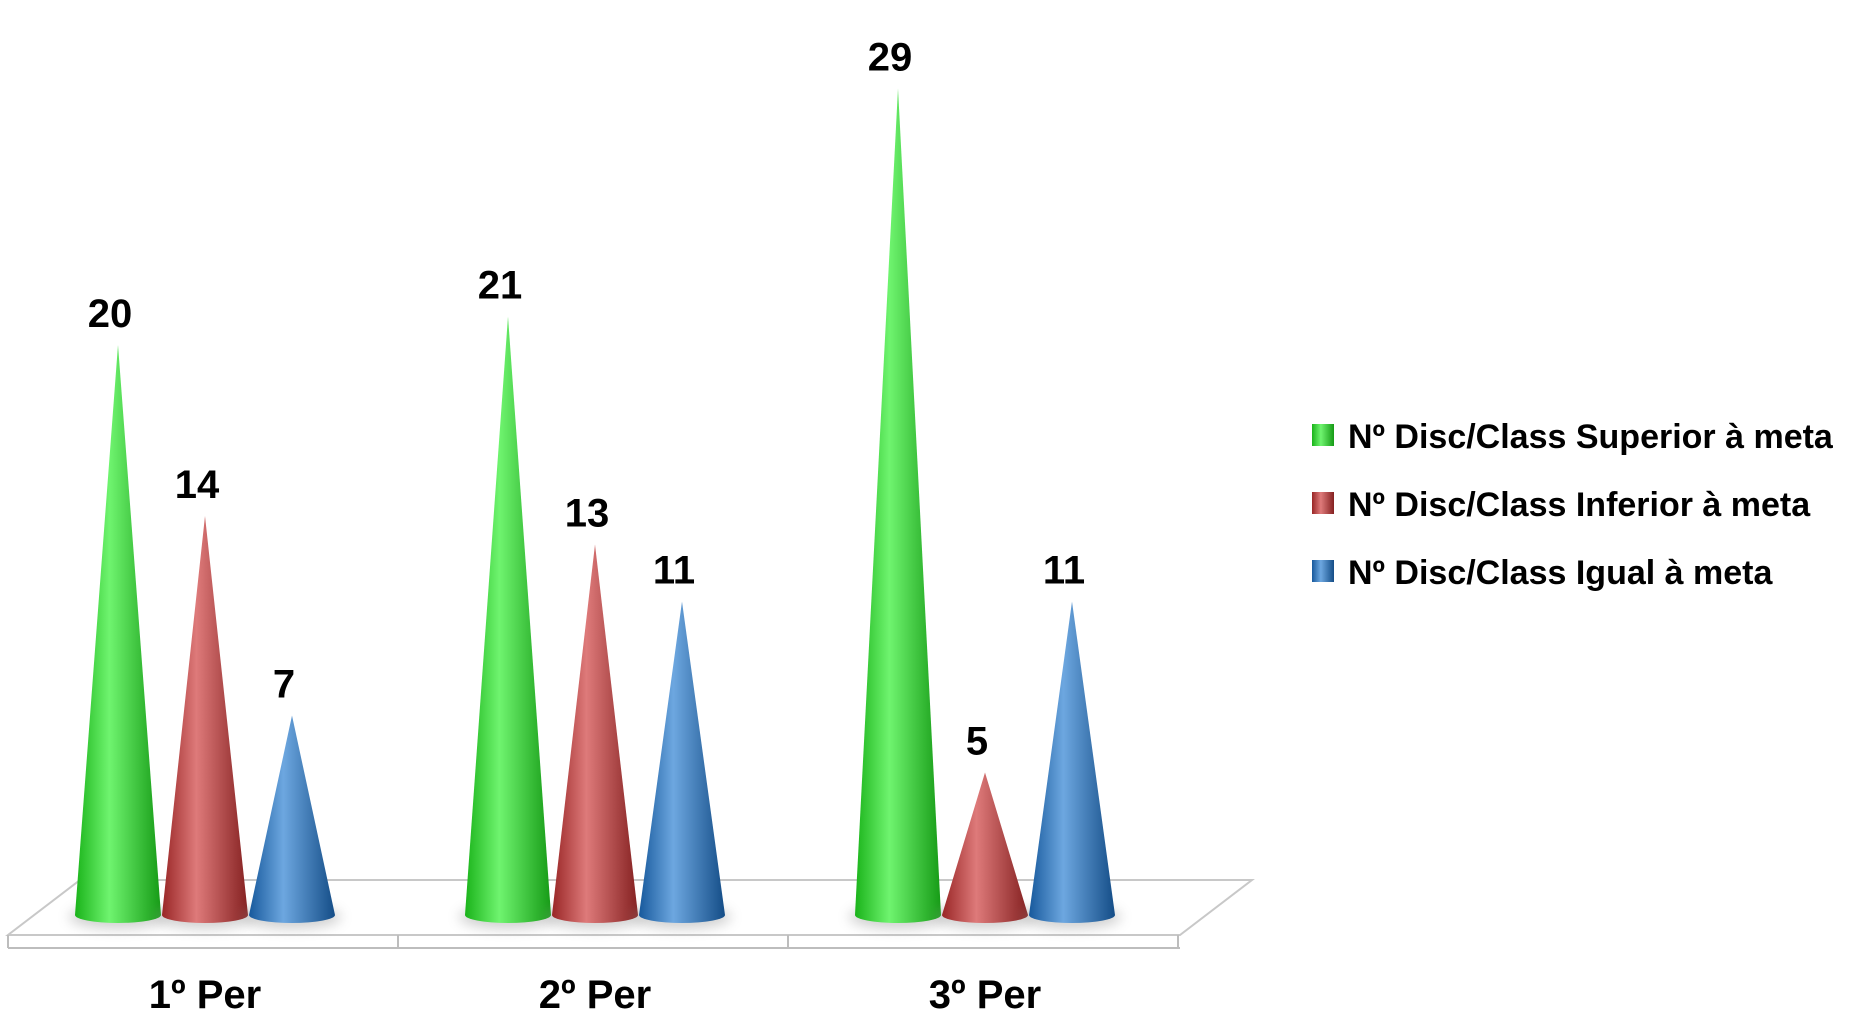 The image size is (1870, 1017). Describe the element at coordinates (500, 286) in the screenshot. I see `data-label: 21` at that location.